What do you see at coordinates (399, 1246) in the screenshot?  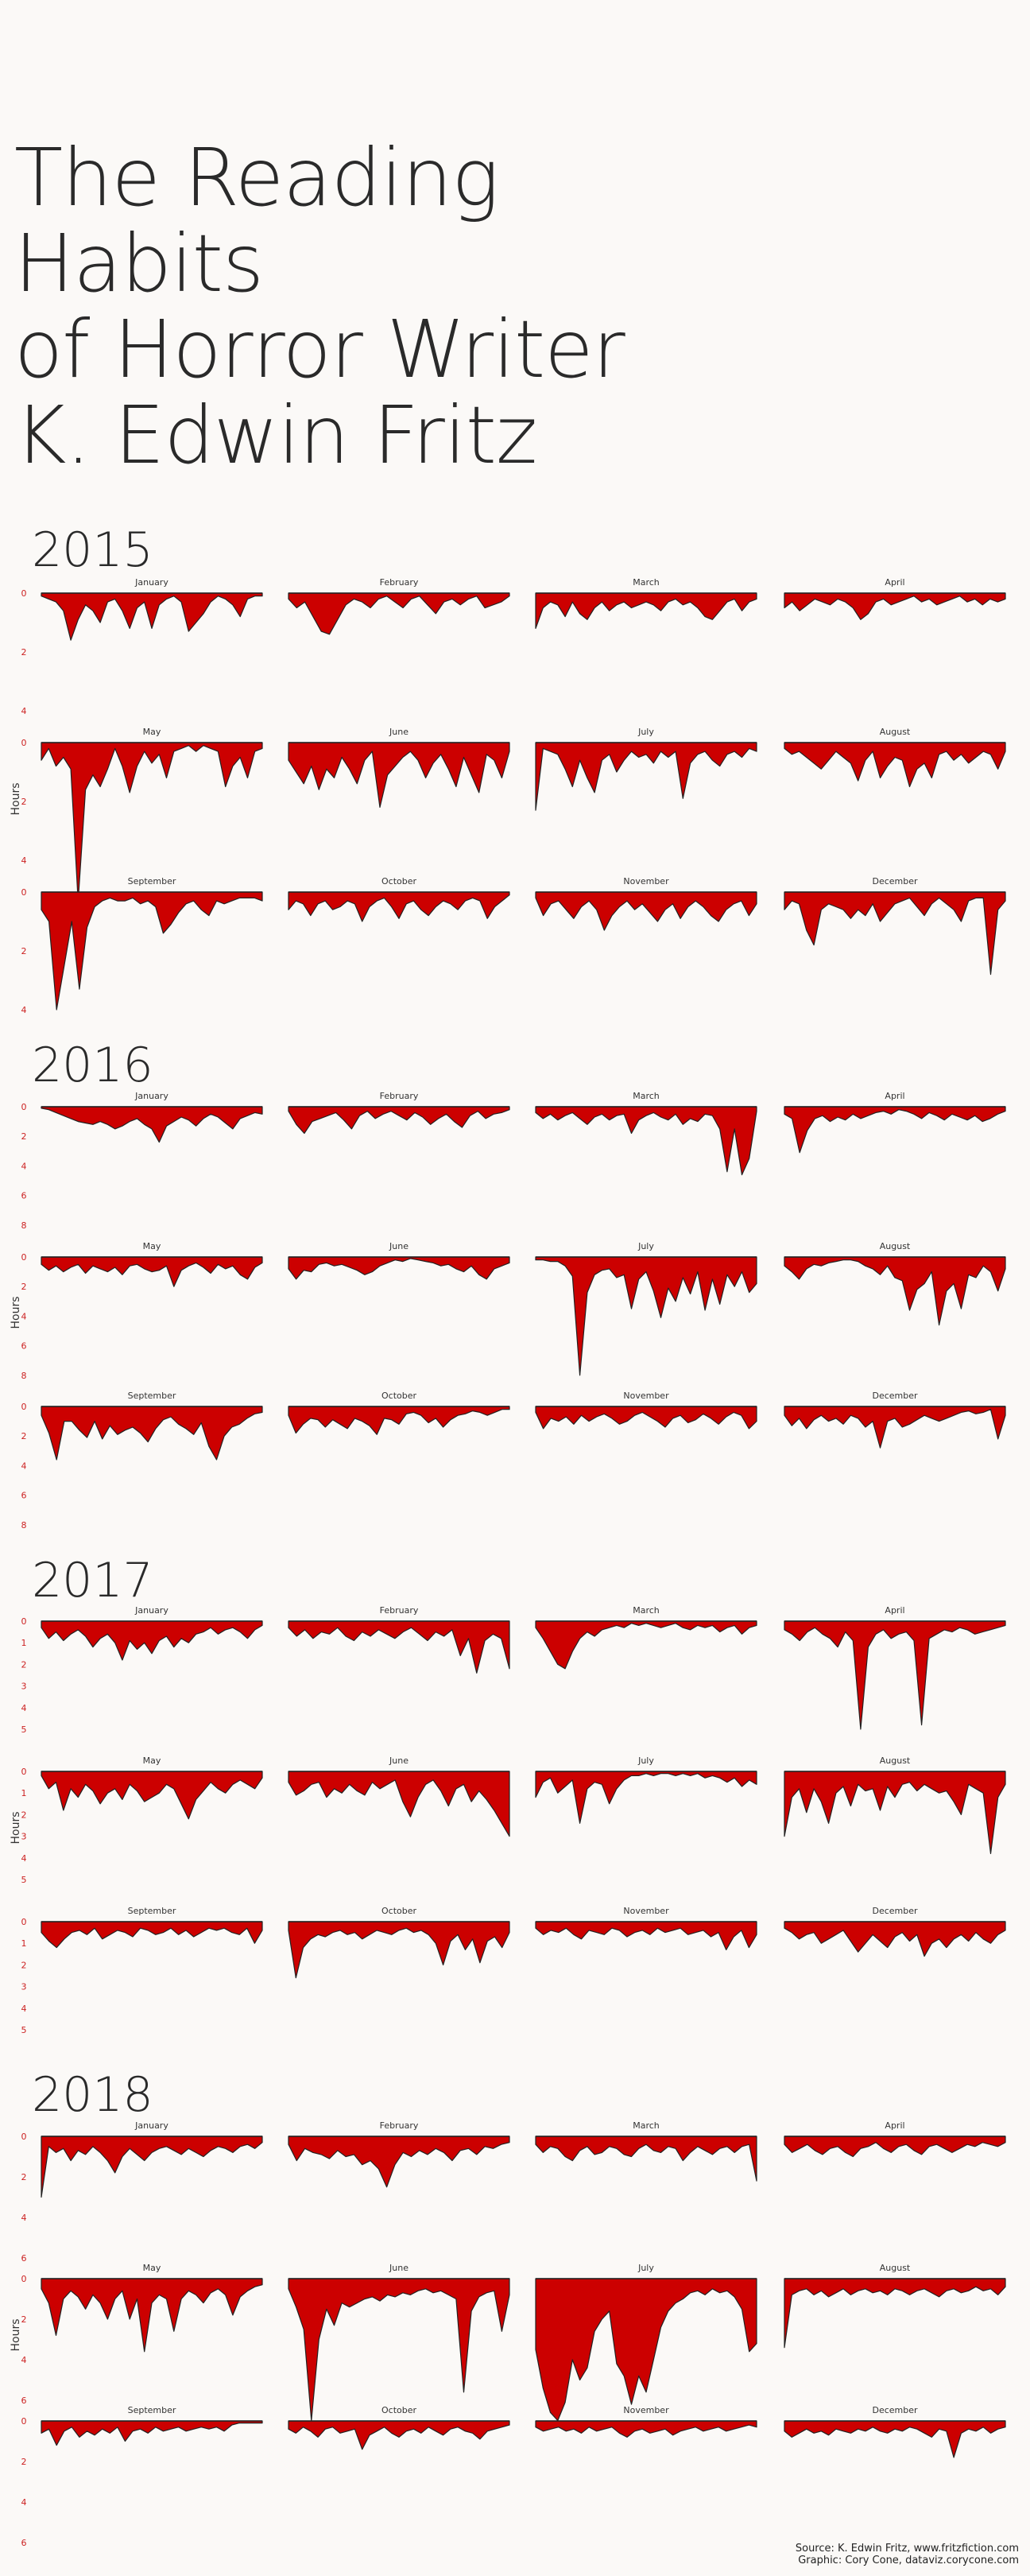 I see `month-label: June` at bounding box center [399, 1246].